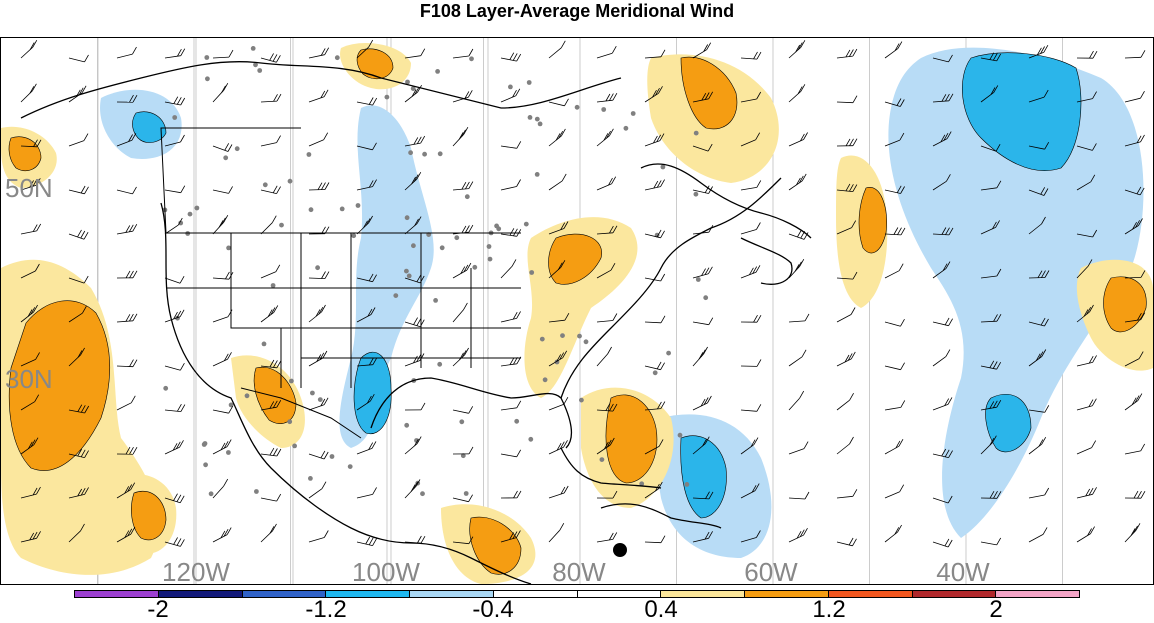 The height and width of the screenshot is (623, 1154). What do you see at coordinates (577, 594) in the screenshot?
I see `colorbar` at bounding box center [577, 594].